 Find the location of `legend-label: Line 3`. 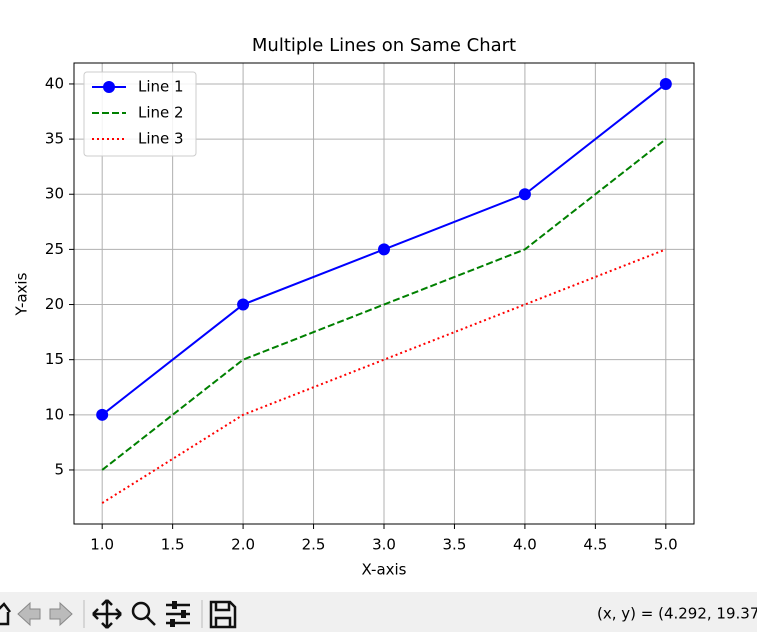

legend-label: Line 3 is located at coordinates (161, 139).